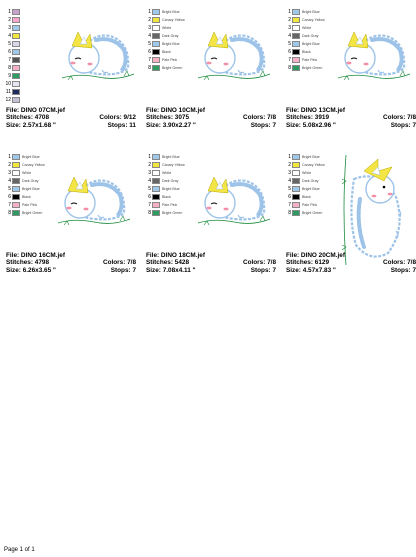 The width and height of the screenshot is (416, 557). What do you see at coordinates (307, 262) in the screenshot?
I see `stitch-count: Stitches: 6129` at bounding box center [307, 262].